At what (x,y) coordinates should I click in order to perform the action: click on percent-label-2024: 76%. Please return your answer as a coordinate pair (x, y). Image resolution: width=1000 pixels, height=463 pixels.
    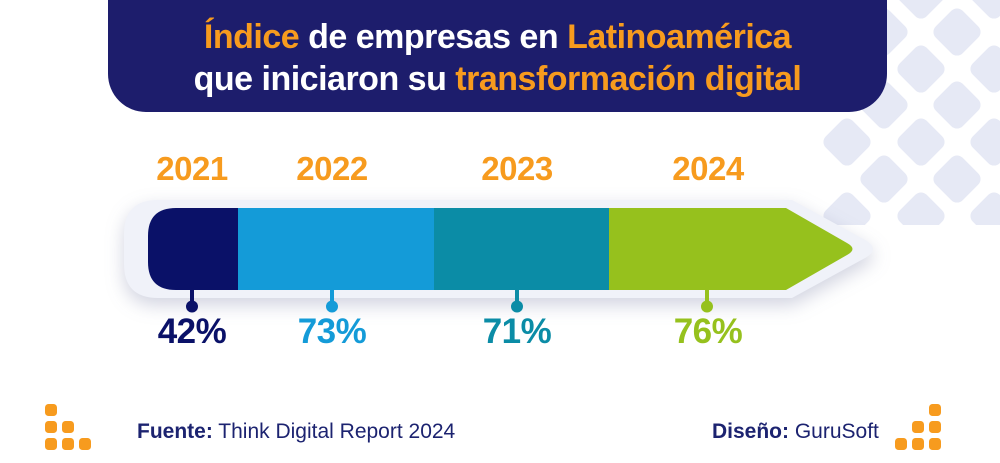
    Looking at the image, I should click on (708, 331).